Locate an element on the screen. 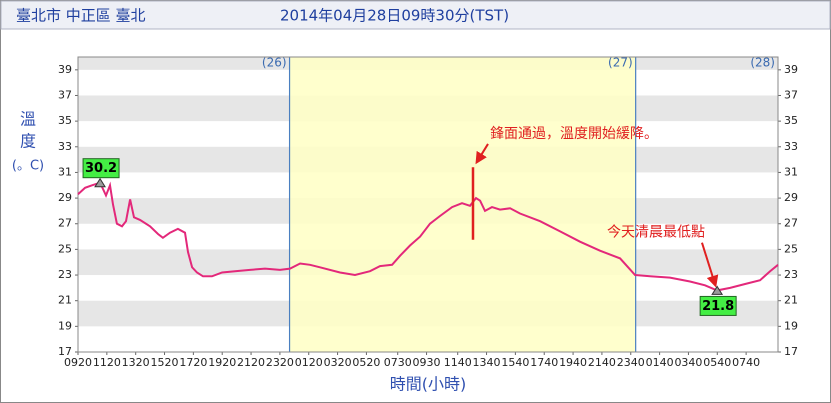 The width and height of the screenshot is (831, 403). y-tick-label: 25 is located at coordinates (65, 248).